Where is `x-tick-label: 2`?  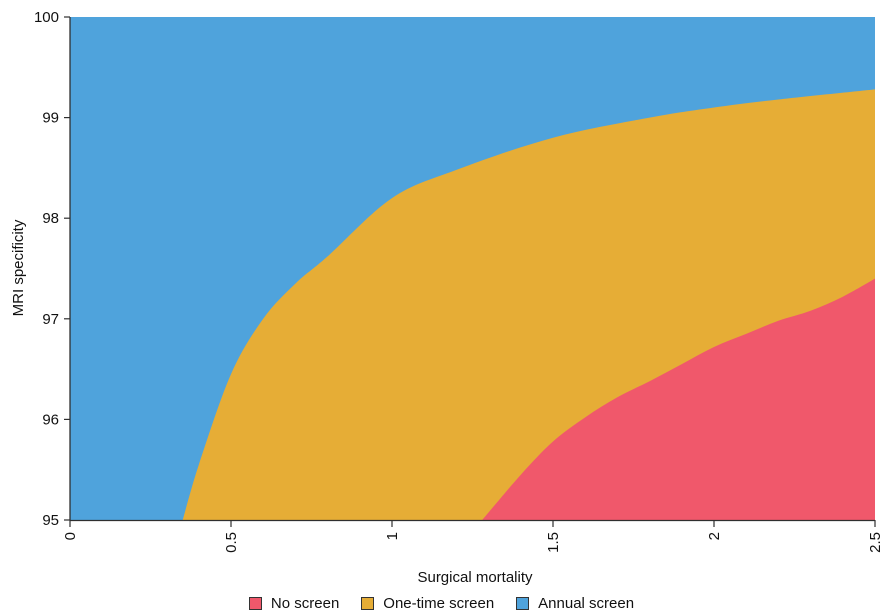 x-tick-label: 2 is located at coordinates (714, 536).